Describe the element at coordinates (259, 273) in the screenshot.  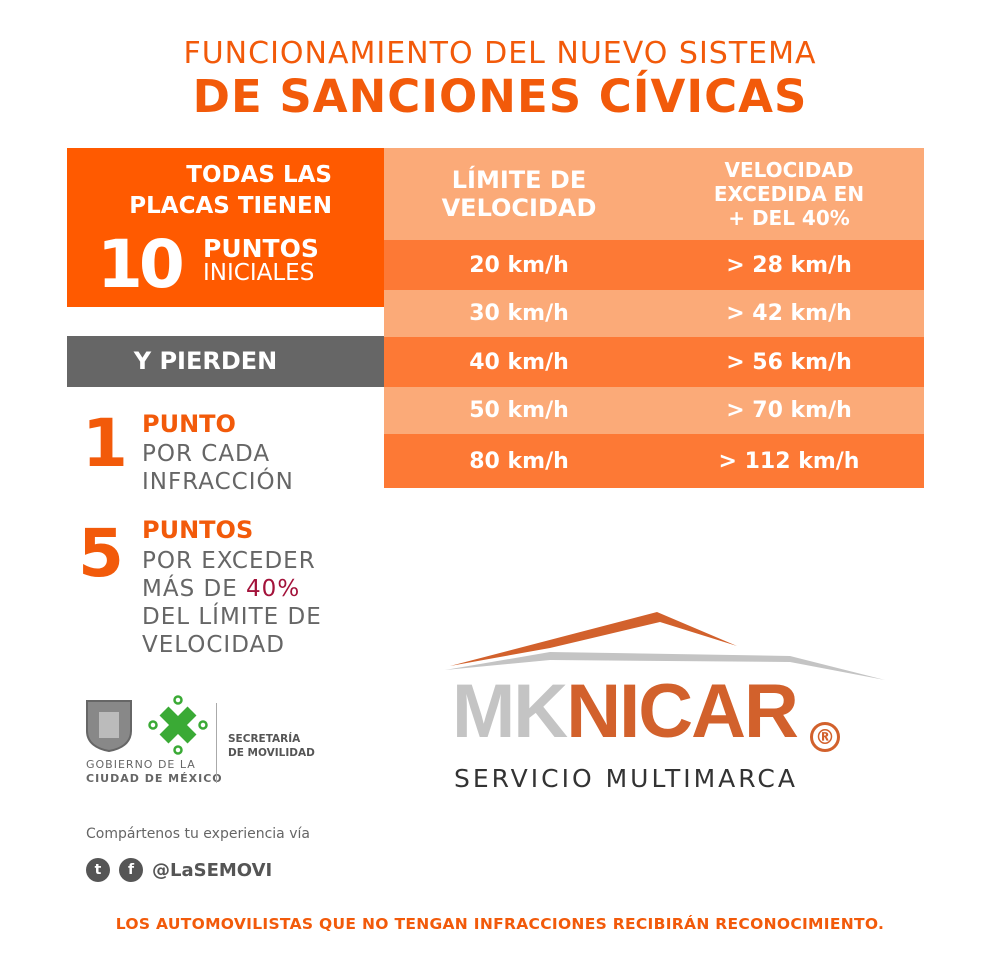
I see `intro-unit2: INICIALES` at that location.